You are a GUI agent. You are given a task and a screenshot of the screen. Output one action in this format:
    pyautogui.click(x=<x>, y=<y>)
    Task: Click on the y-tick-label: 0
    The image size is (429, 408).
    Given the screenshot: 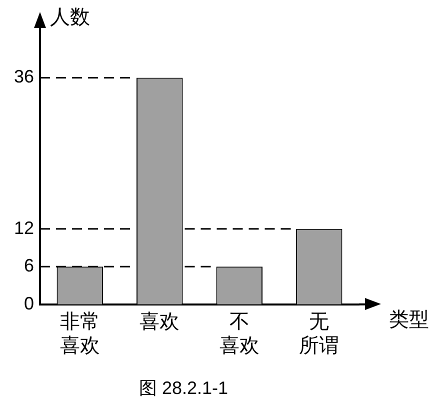 What is the action you would take?
    pyautogui.click(x=29, y=303)
    